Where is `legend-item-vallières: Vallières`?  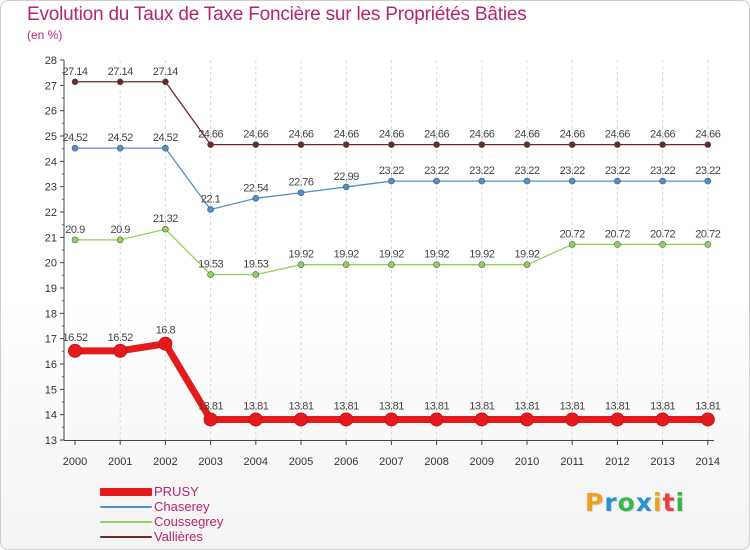 legend-item-vallières: Vallières is located at coordinates (151, 537).